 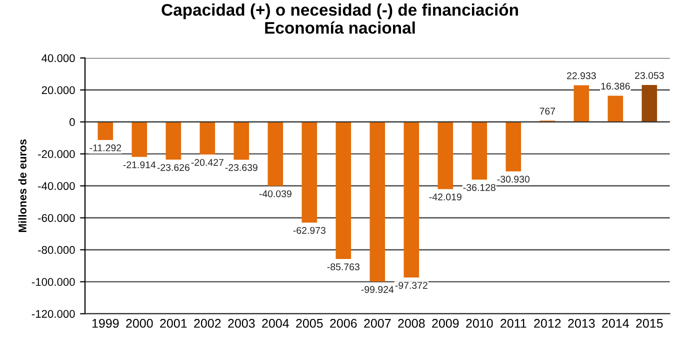 I want to click on y-tick-label: -120.000, so click(x=53, y=314).